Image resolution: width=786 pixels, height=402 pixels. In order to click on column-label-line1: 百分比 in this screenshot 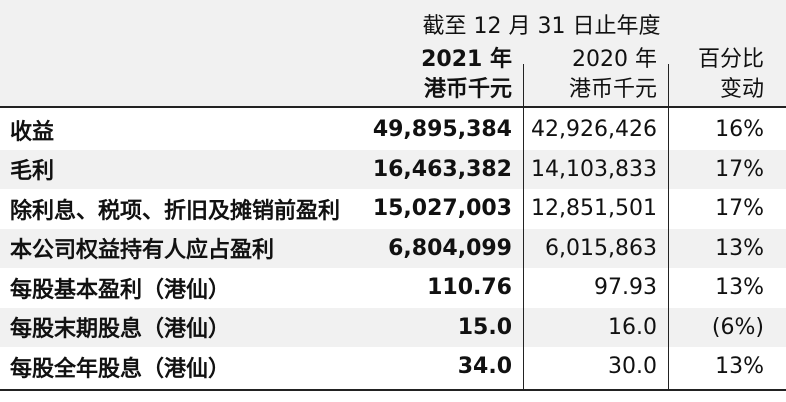, I will do `click(730, 59)`.